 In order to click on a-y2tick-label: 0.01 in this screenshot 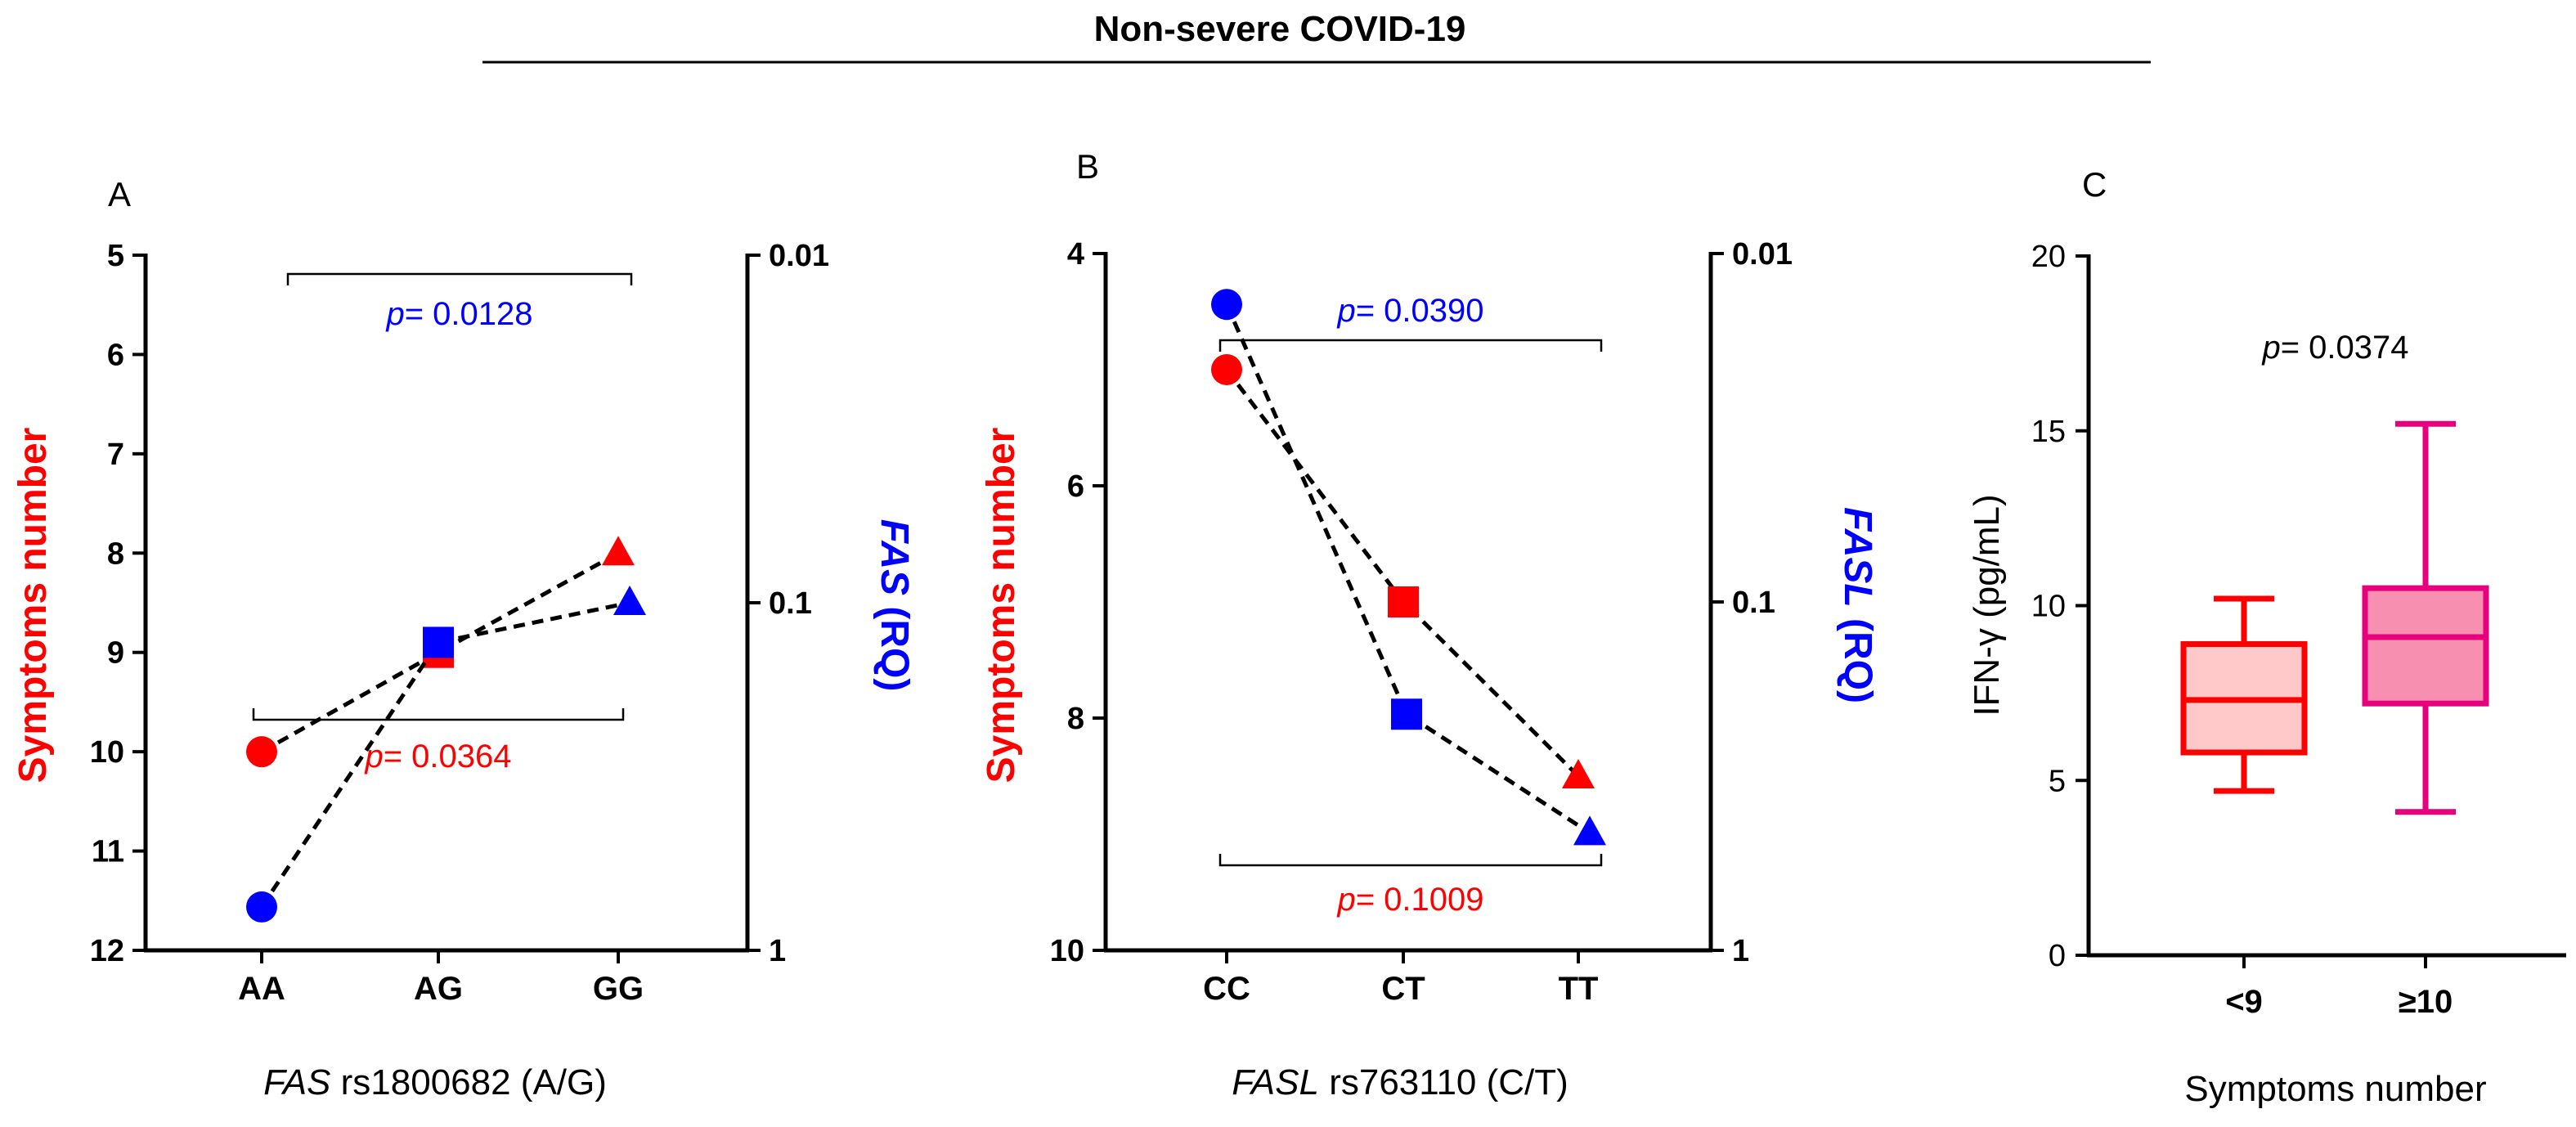, I will do `click(799, 256)`.